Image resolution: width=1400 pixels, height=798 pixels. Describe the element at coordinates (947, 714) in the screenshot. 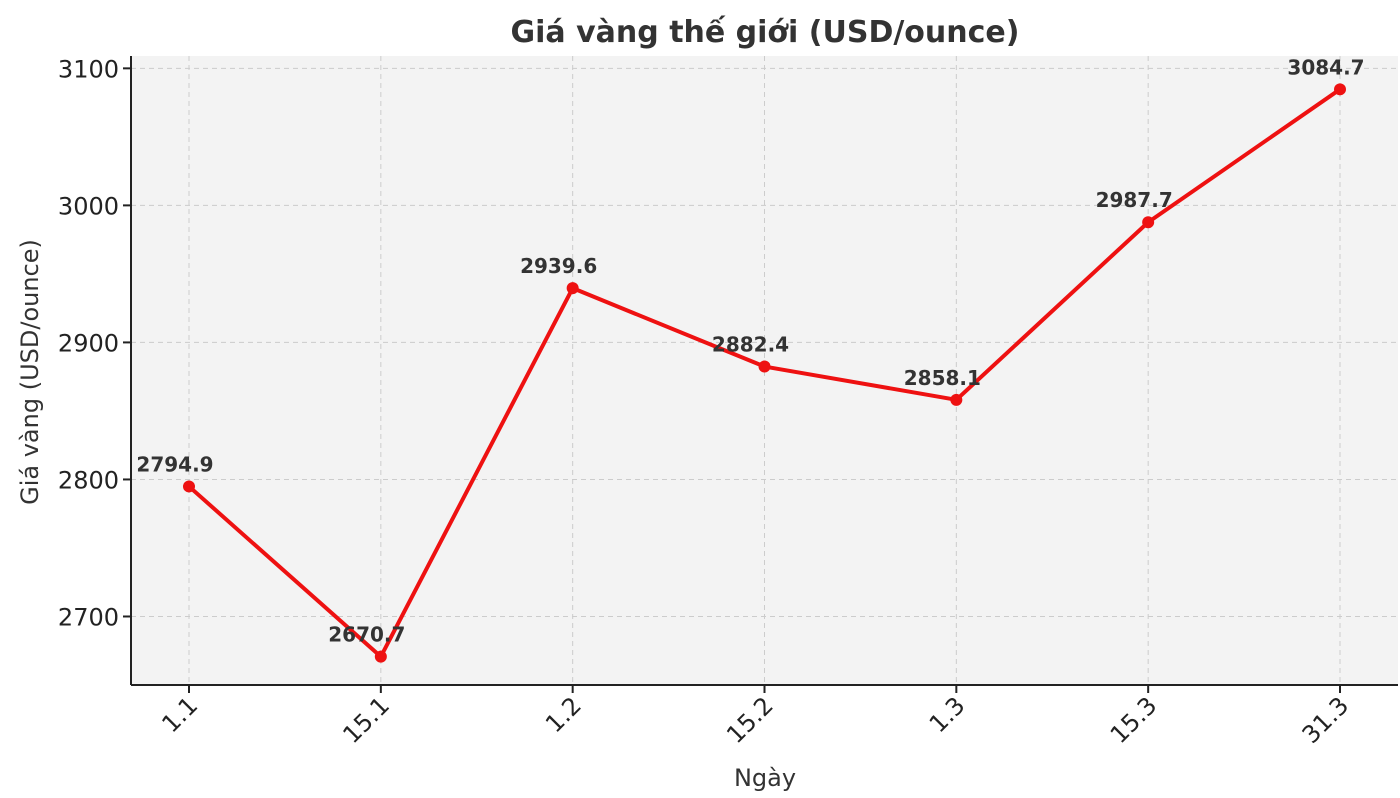

I see `x-tick-label: 1.3` at that location.